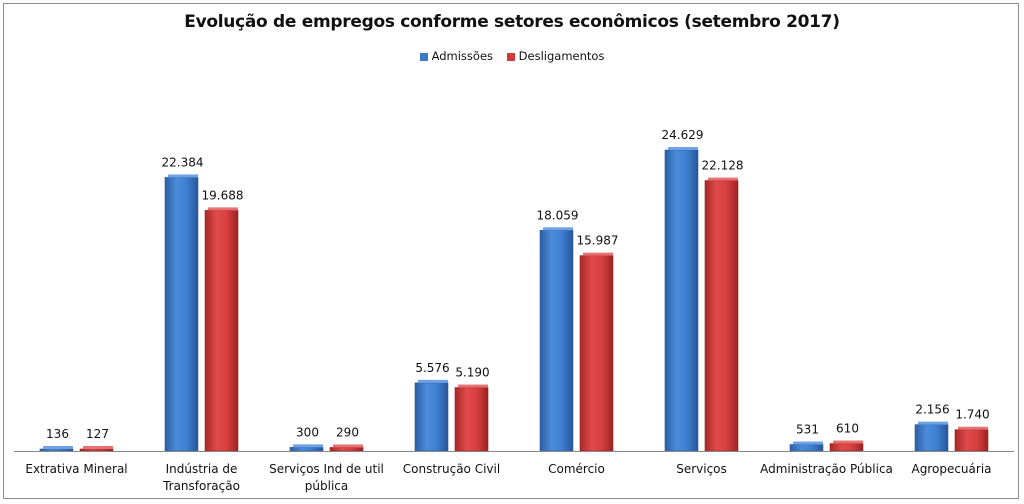 The image size is (1024, 504). I want to click on category-label-7: Agropecuária, so click(951, 469).